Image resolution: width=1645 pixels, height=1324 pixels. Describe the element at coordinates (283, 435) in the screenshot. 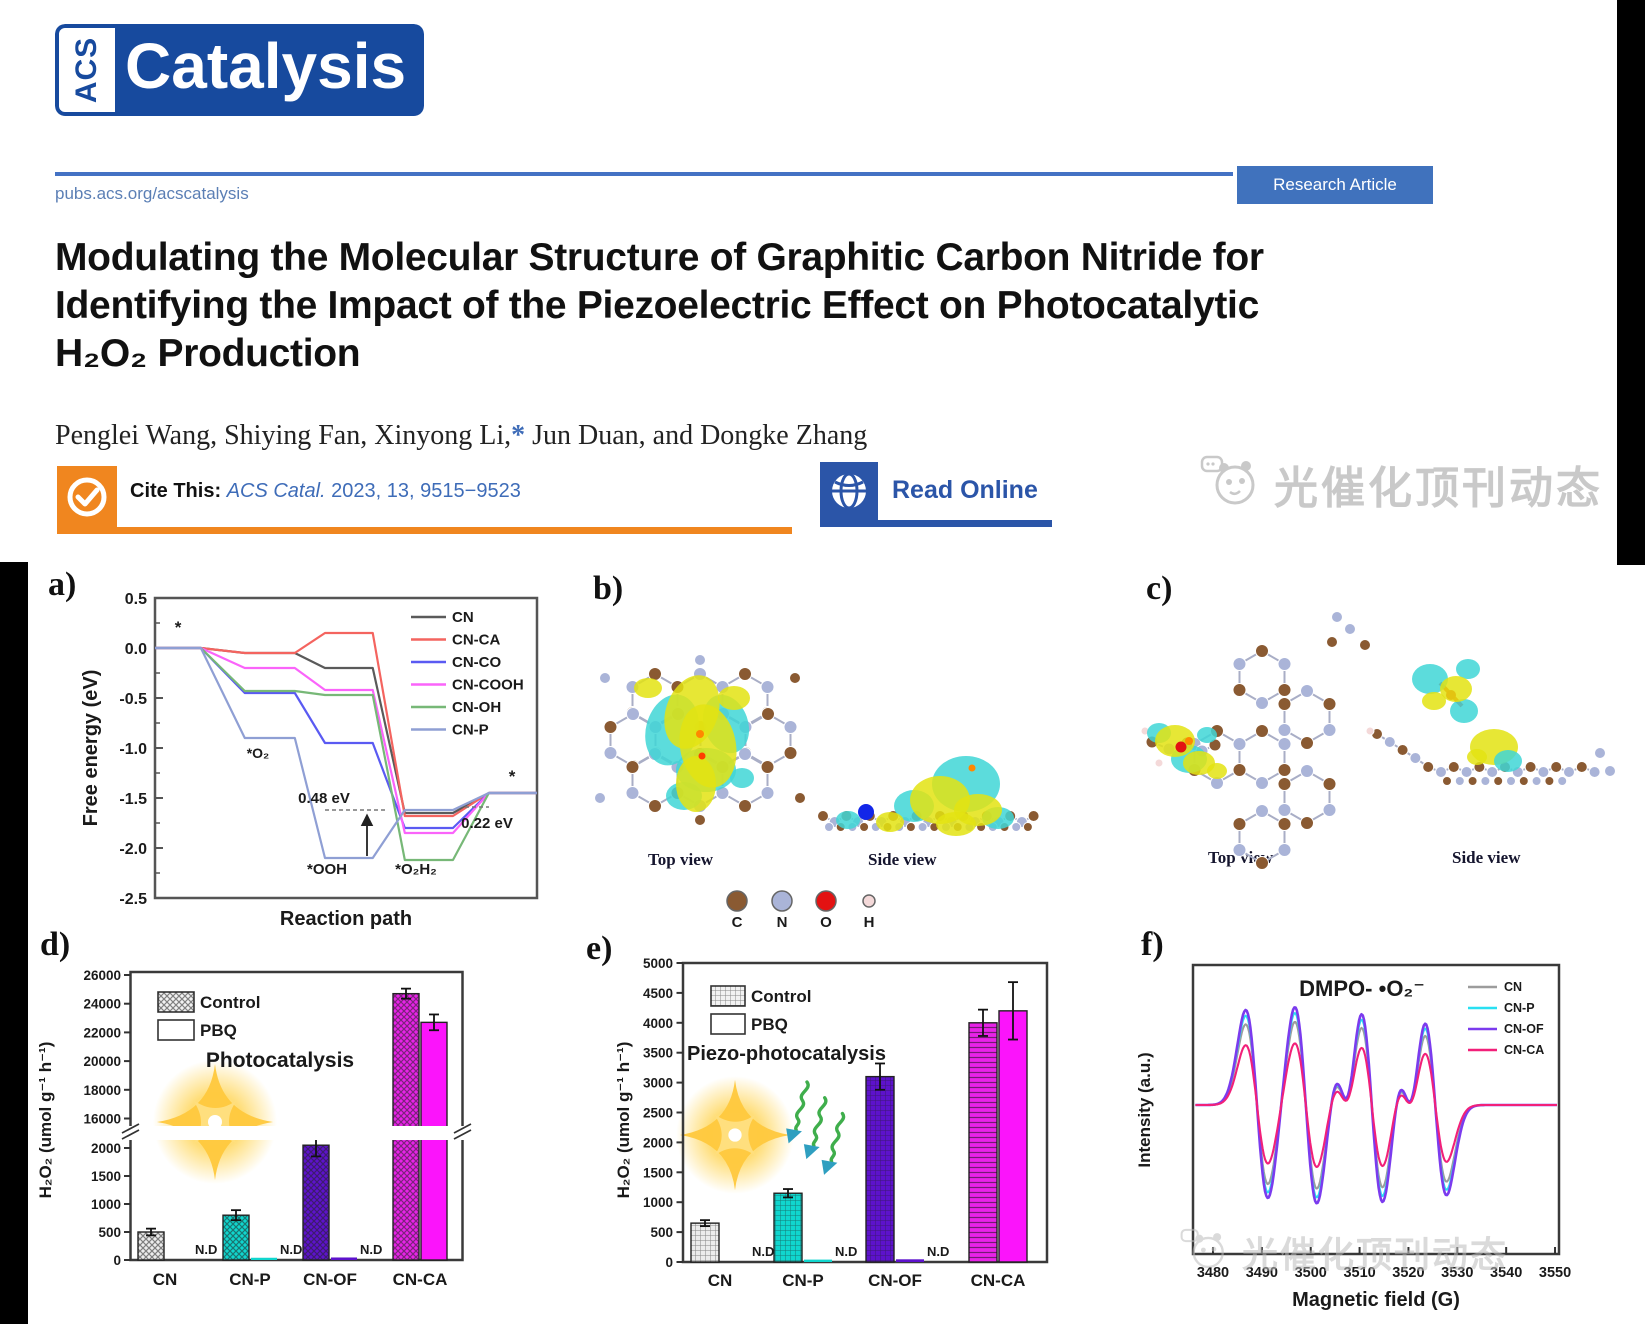

I see `authors-names: Penglei Wang, Shiying Fan, Xinyong Li,` at that location.